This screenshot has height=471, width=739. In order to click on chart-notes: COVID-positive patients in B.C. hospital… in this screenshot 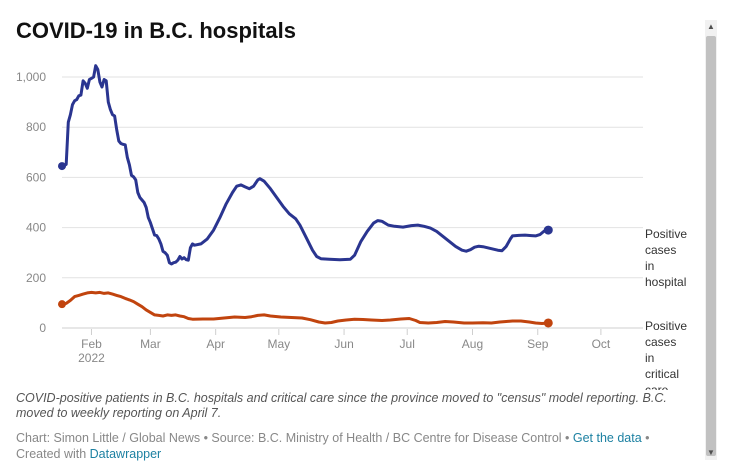, I will do `click(341, 405)`.